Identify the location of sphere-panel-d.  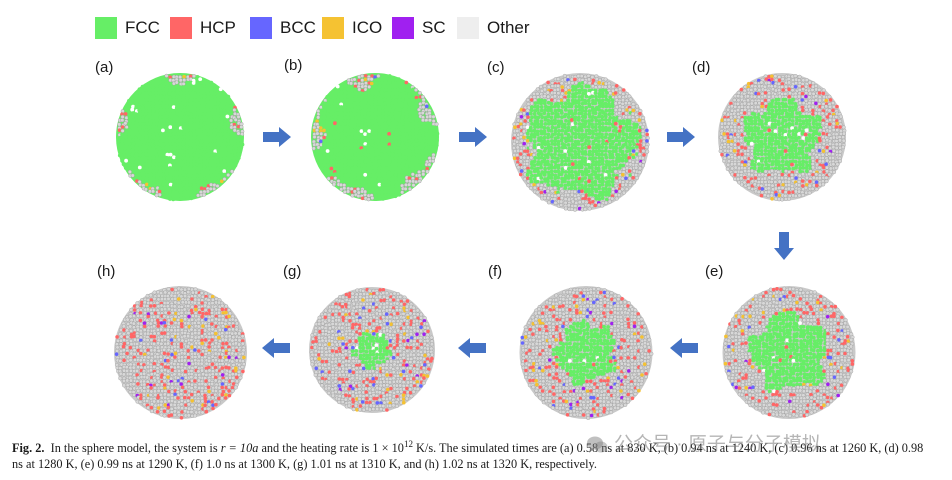
(782, 137).